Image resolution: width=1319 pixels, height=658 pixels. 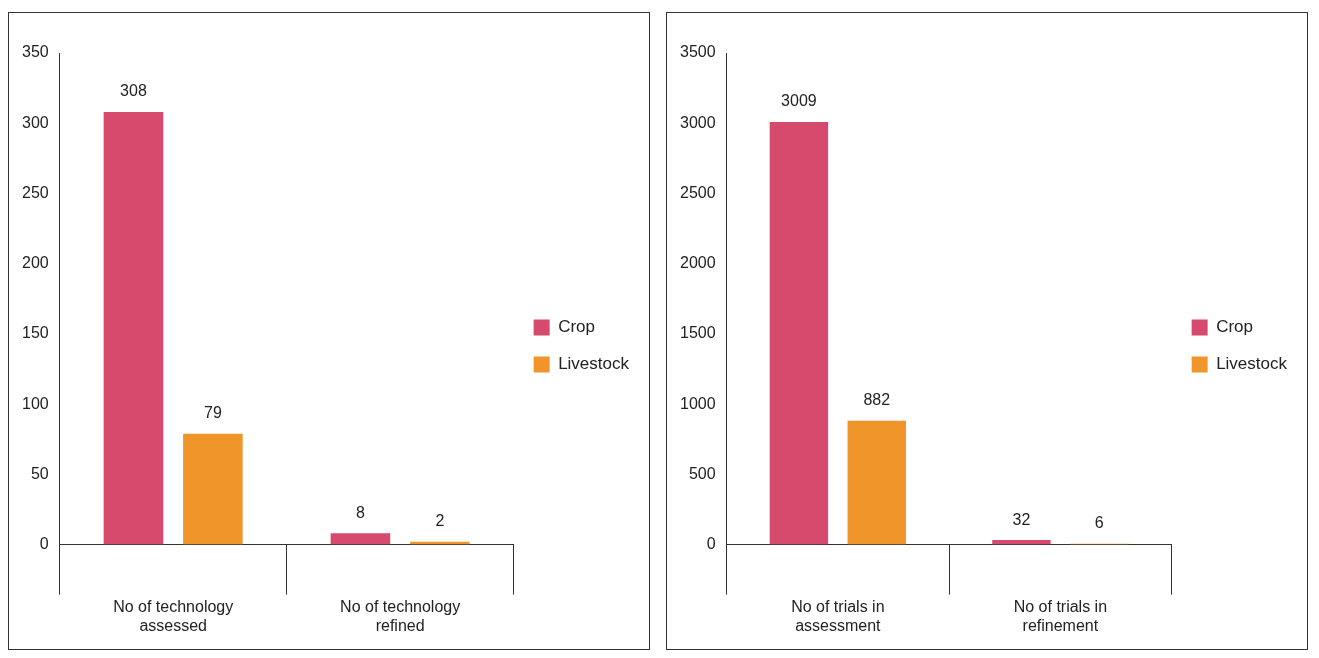 What do you see at coordinates (877, 400) in the screenshot?
I see `data-label: 882` at bounding box center [877, 400].